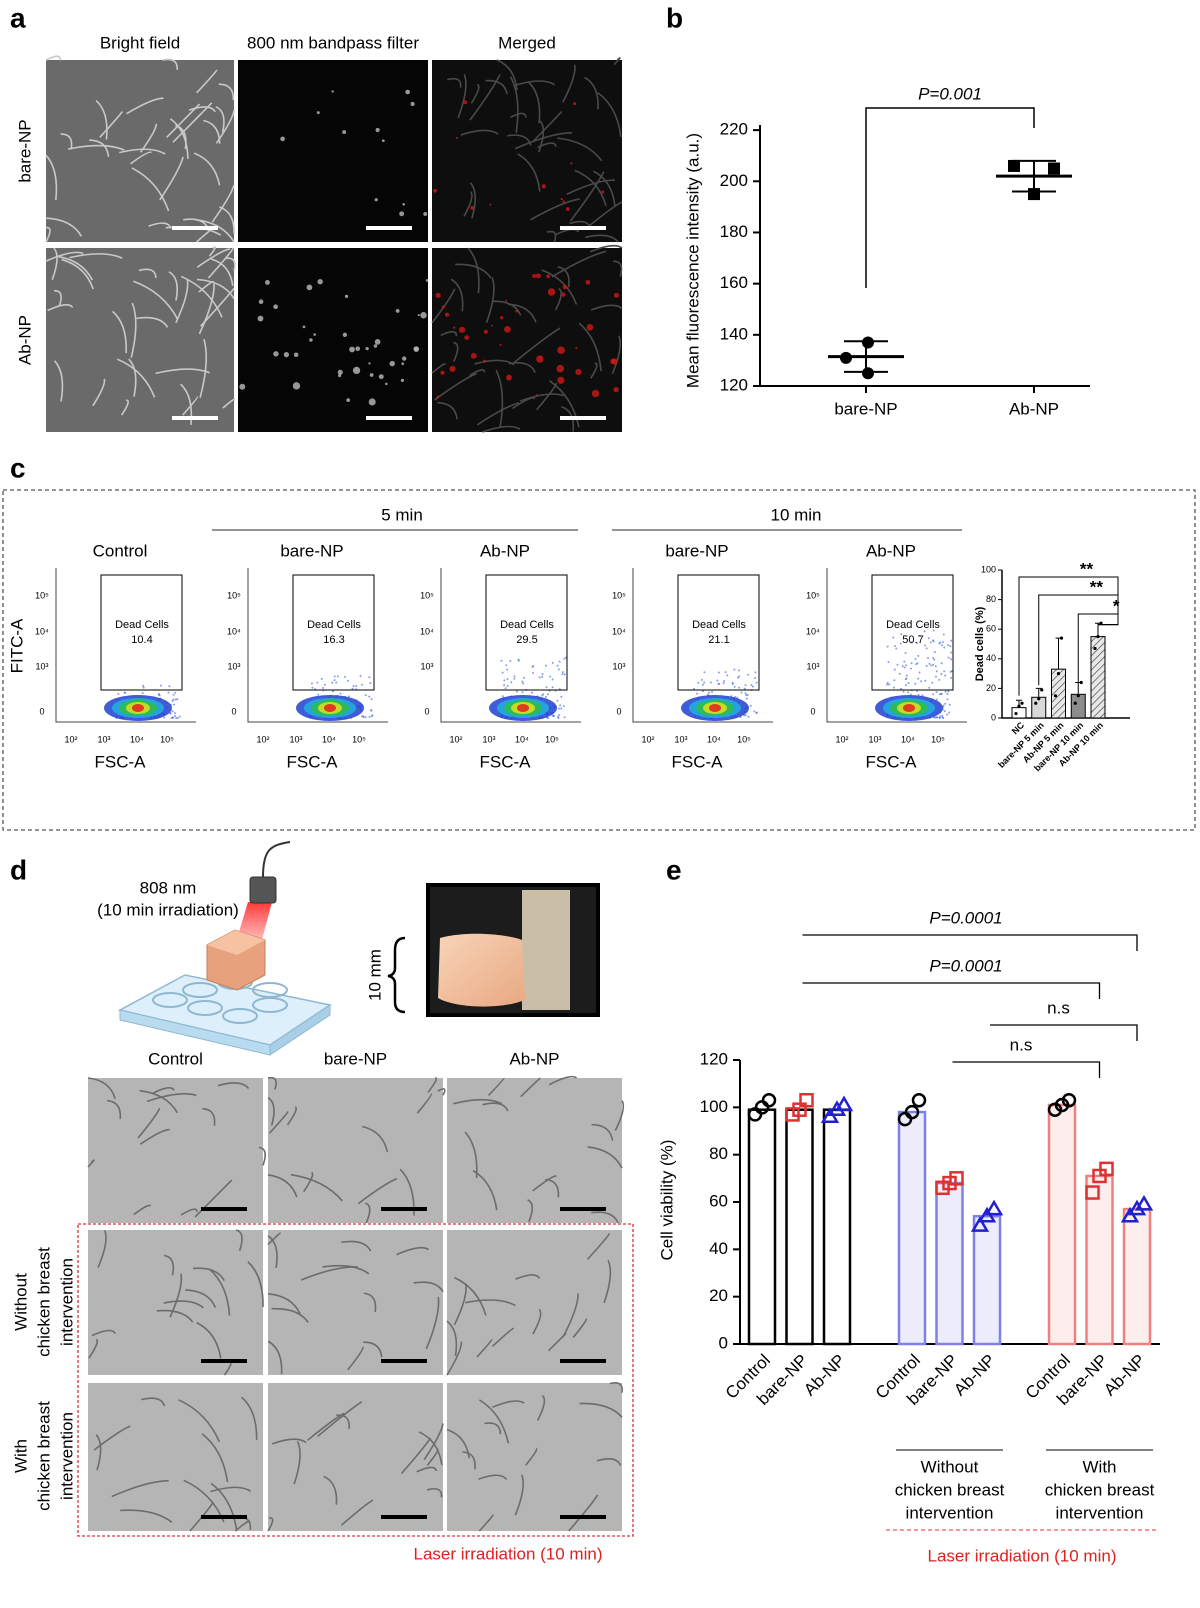  Describe the element at coordinates (762, 1227) in the screenshot. I see `bar` at that location.